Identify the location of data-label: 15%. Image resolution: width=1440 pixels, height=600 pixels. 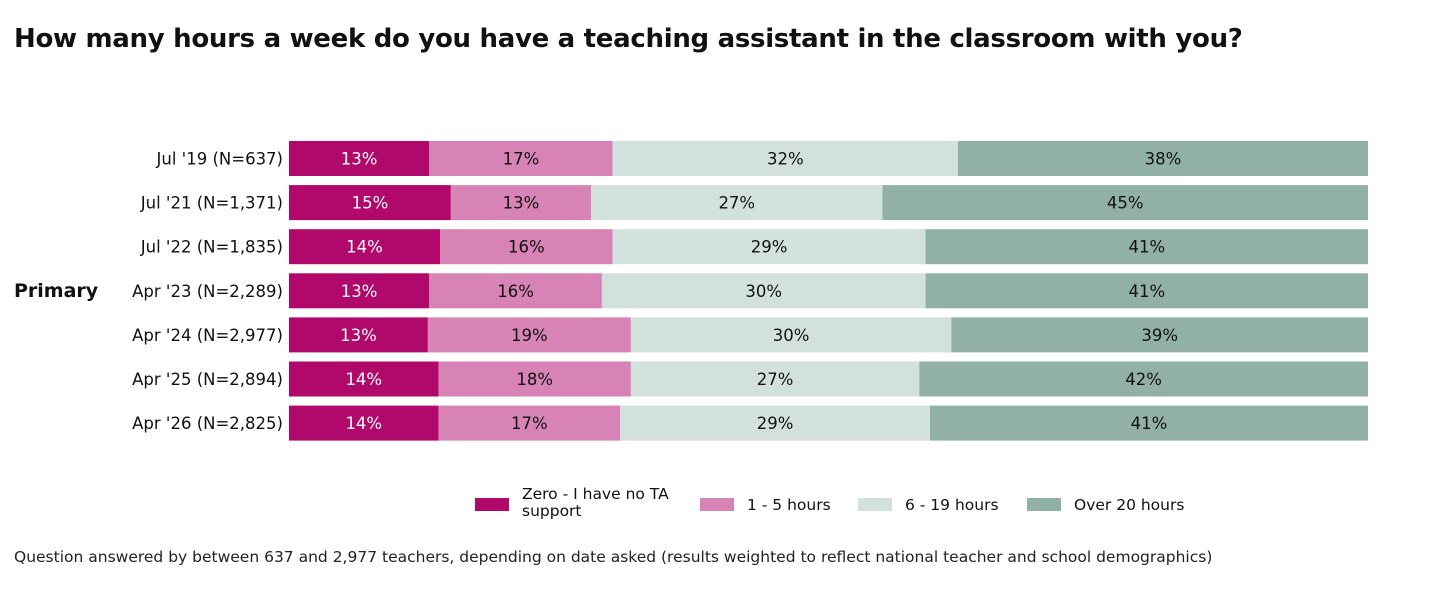
(370, 203).